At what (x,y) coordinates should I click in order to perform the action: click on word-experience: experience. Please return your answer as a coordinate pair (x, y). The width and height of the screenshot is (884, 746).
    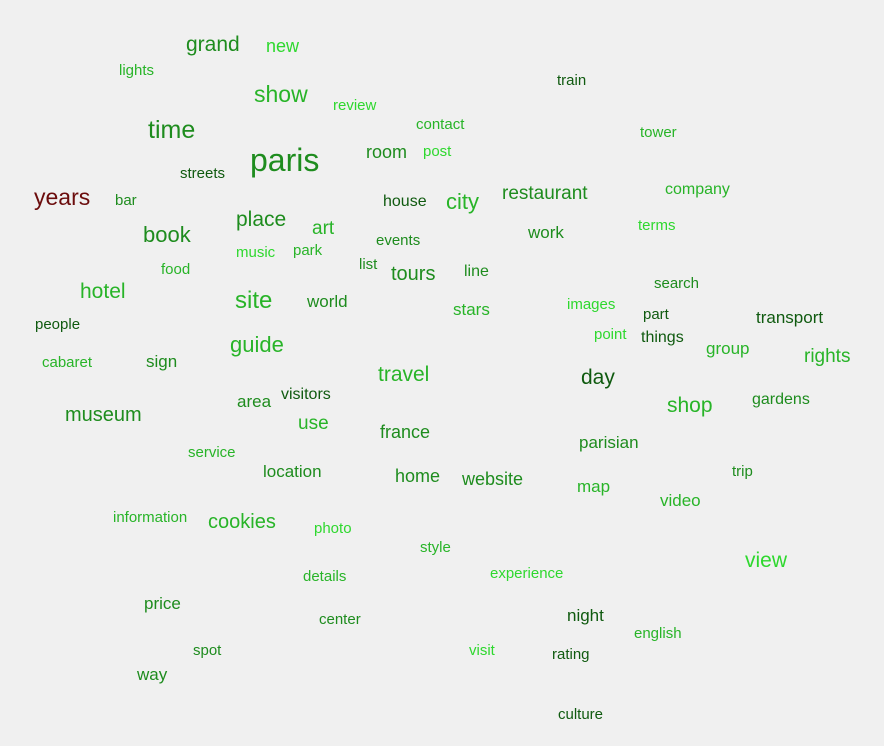
    Looking at the image, I should click on (527, 573).